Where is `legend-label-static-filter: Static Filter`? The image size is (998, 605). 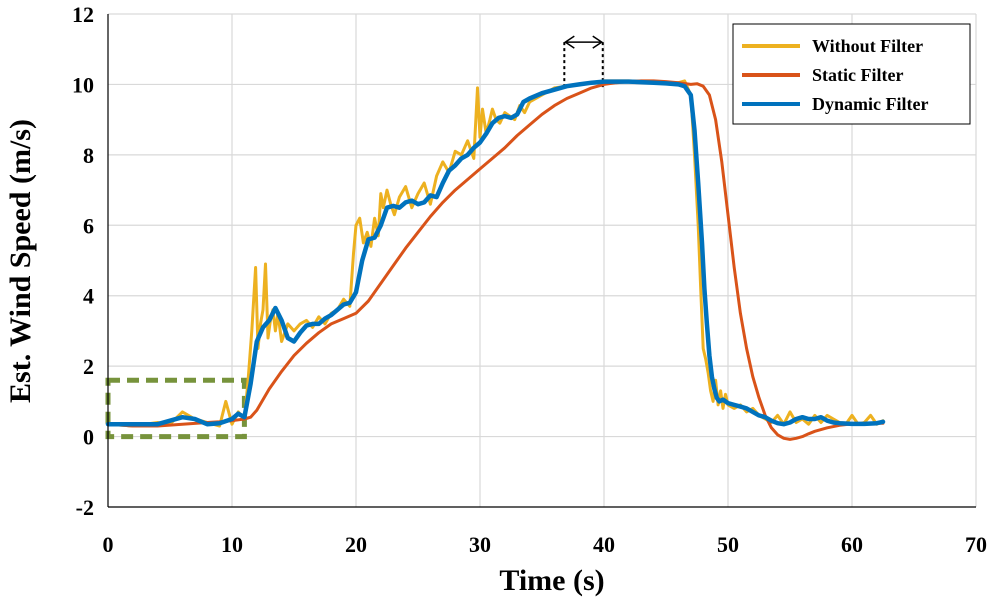 legend-label-static-filter: Static Filter is located at coordinates (857, 75).